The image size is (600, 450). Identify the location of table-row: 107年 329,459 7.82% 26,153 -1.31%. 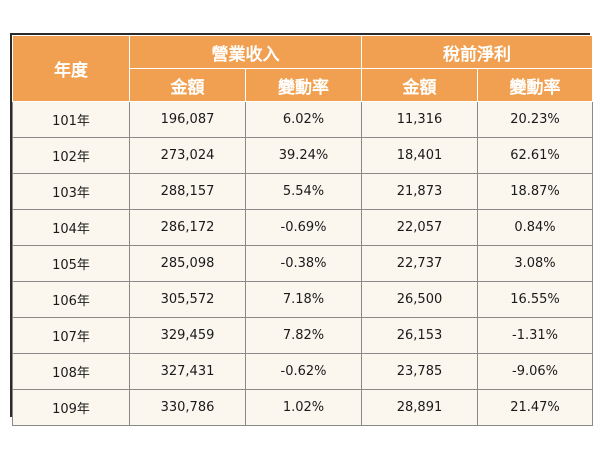
(302, 335).